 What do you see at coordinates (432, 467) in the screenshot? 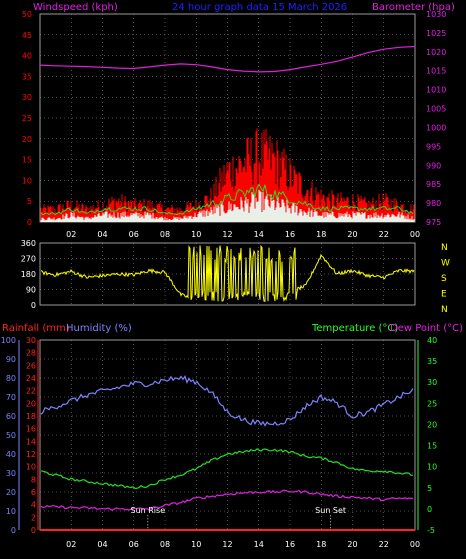
I see `temp-tick-label: 10` at bounding box center [432, 467].